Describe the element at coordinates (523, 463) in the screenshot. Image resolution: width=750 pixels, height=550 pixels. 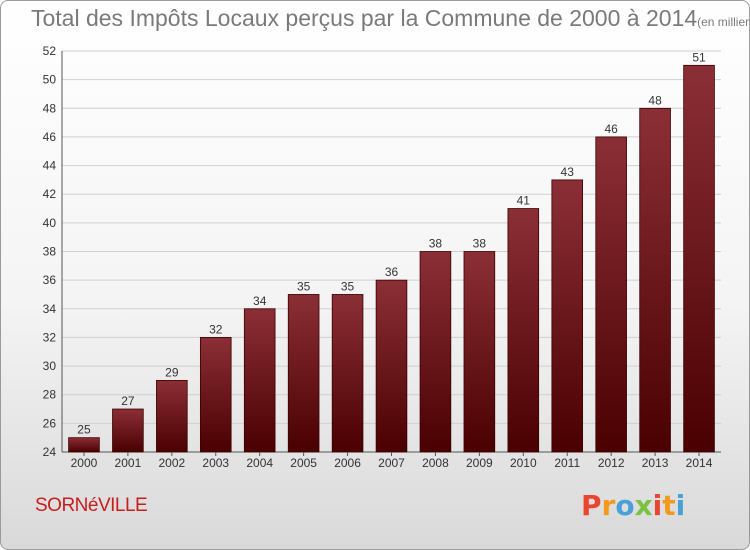
I see `x-tick-label: 2010` at that location.